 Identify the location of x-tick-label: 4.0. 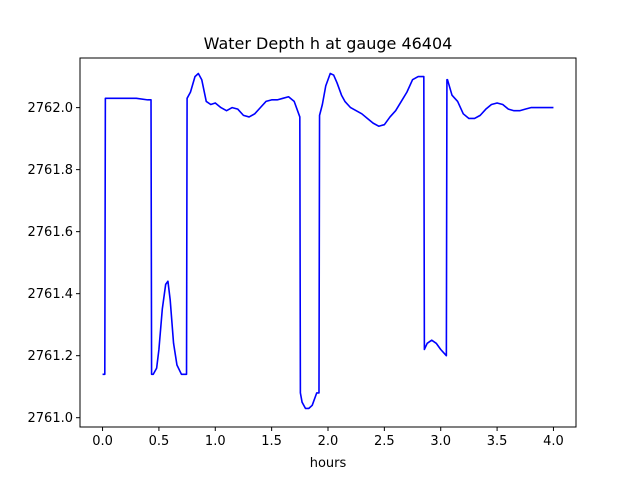
(553, 441).